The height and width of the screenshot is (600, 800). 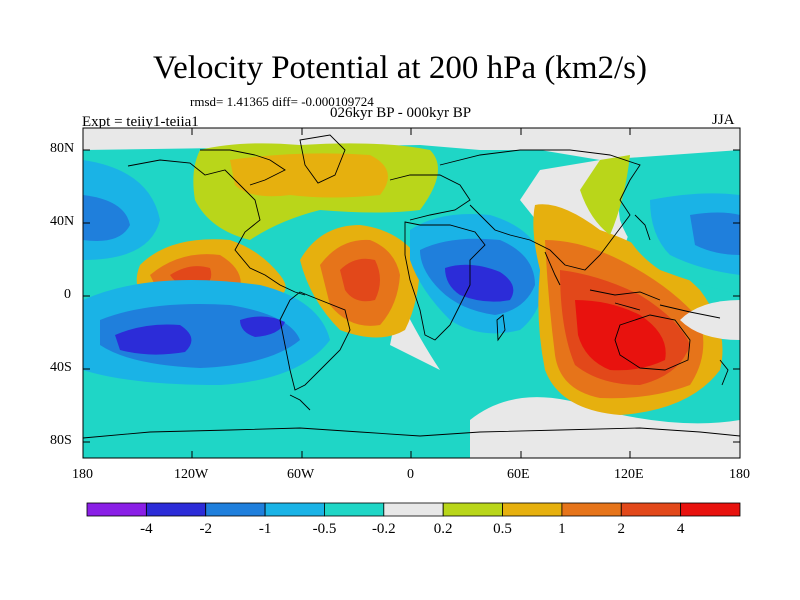 I want to click on colorbar-label: -1, so click(x=265, y=529).